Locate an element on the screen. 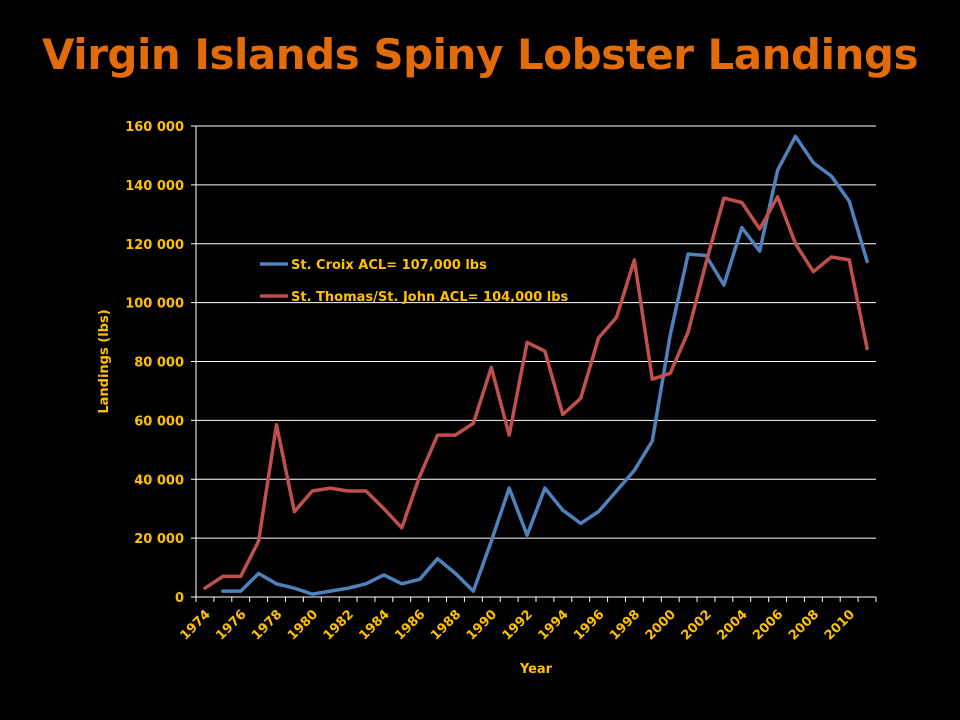 The height and width of the screenshot is (720, 960). y-tick-label: 160 000 is located at coordinates (154, 127).